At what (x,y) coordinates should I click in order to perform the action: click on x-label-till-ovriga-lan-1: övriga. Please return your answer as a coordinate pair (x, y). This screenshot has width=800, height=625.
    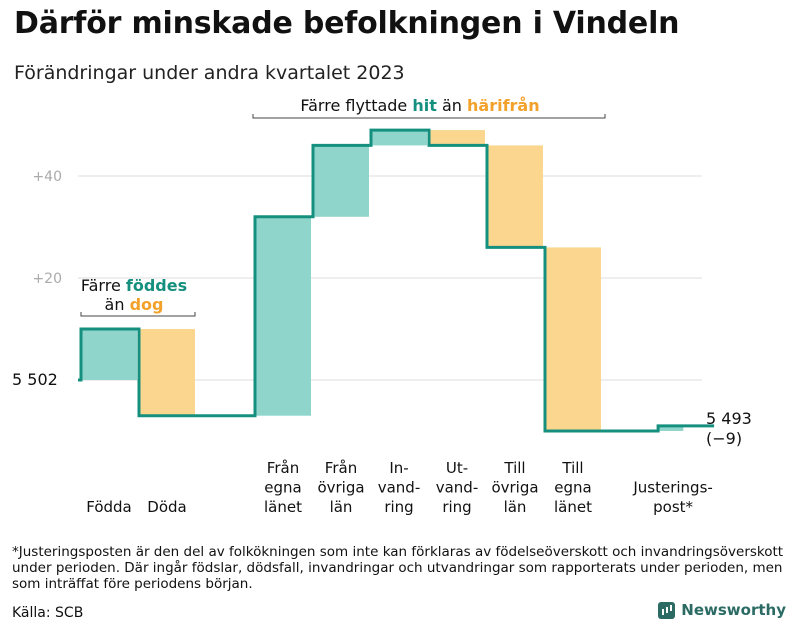
    Looking at the image, I should click on (514, 488).